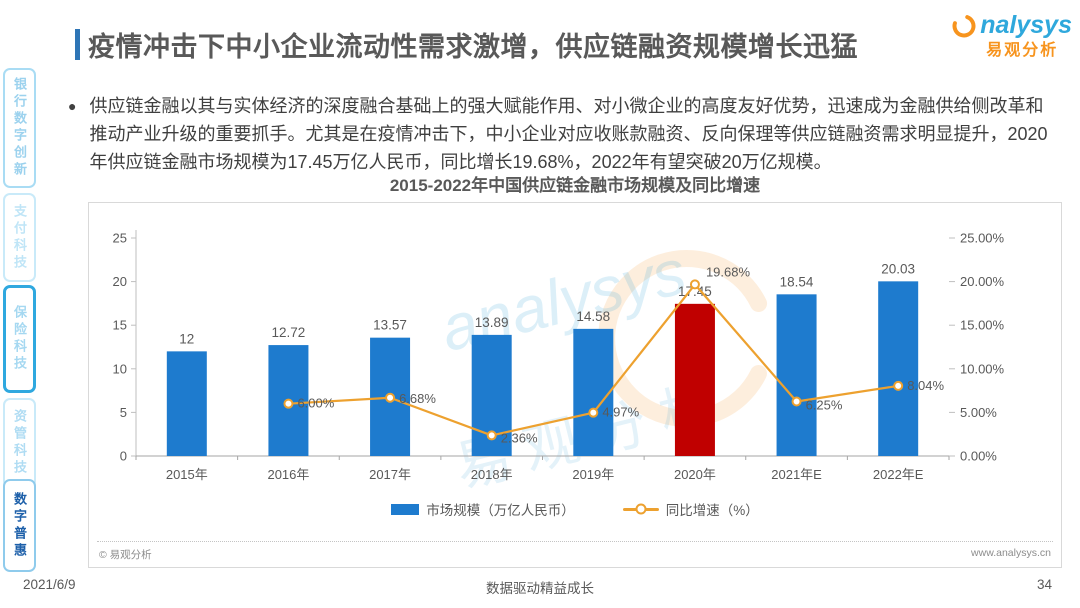 This screenshot has width=1080, height=608. I want to click on svg-text: 18.54, so click(797, 281).